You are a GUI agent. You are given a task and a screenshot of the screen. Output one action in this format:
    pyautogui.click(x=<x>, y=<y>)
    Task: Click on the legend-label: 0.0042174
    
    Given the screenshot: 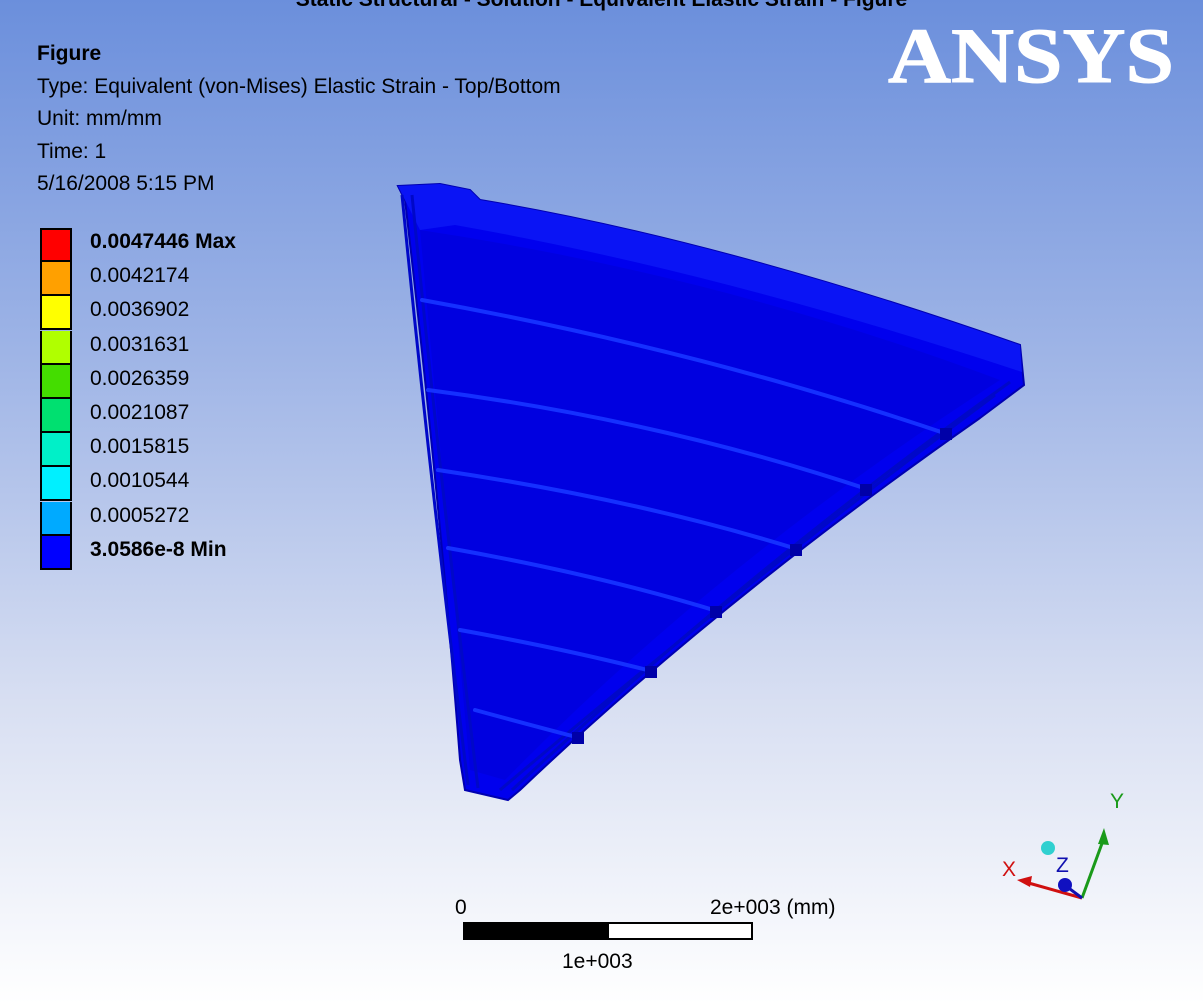 What is the action you would take?
    pyautogui.click(x=140, y=276)
    